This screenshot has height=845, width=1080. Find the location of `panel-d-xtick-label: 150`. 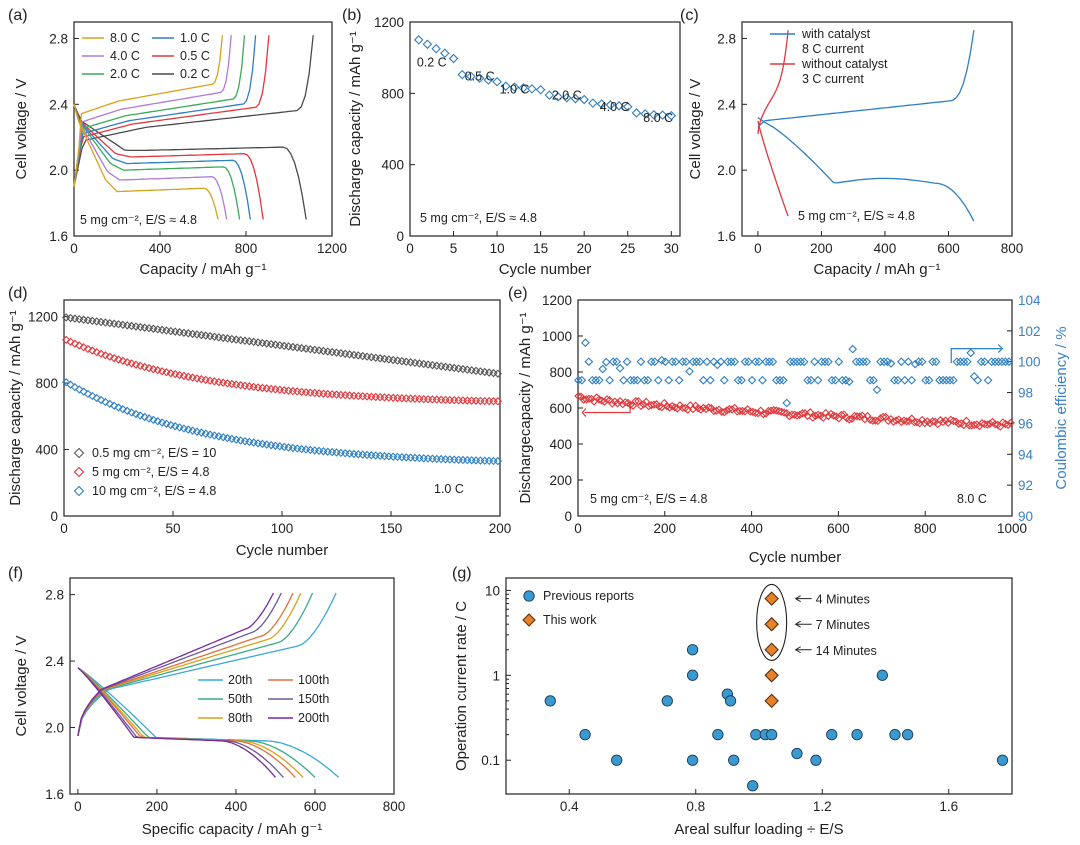

panel-d-xtick-label: 150 is located at coordinates (391, 528).